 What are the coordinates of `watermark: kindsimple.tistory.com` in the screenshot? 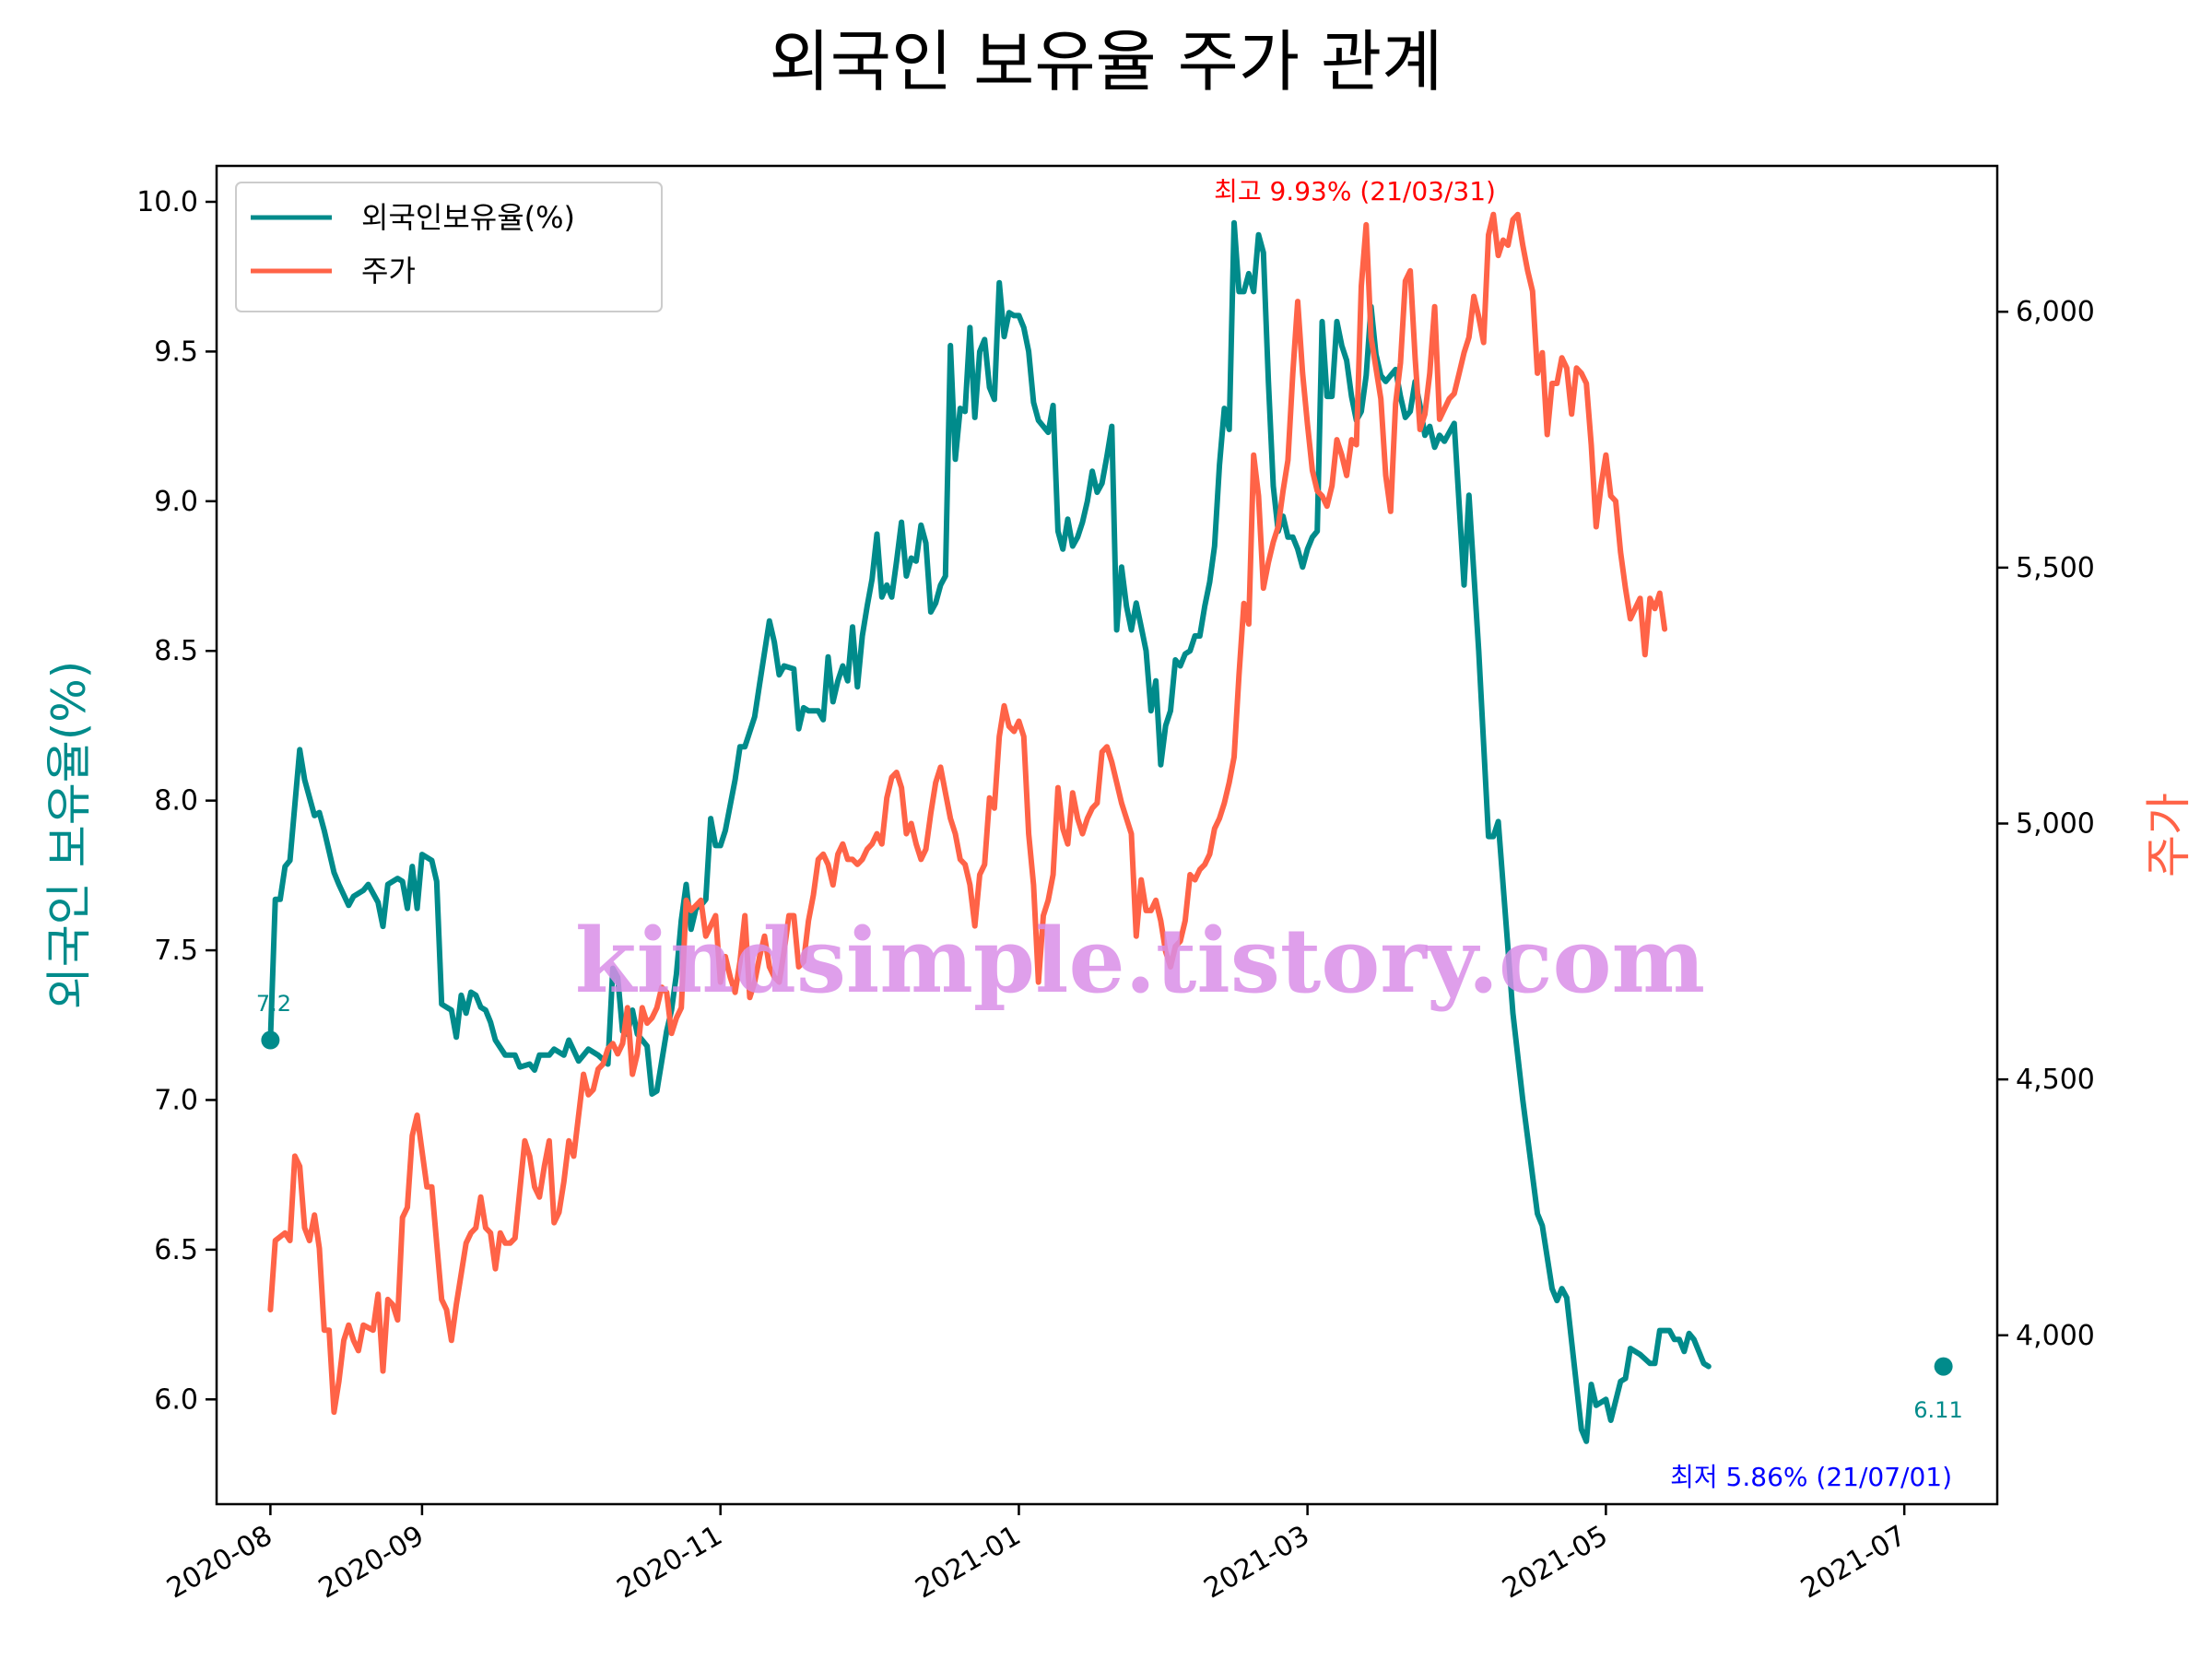 It's located at (1140, 961).